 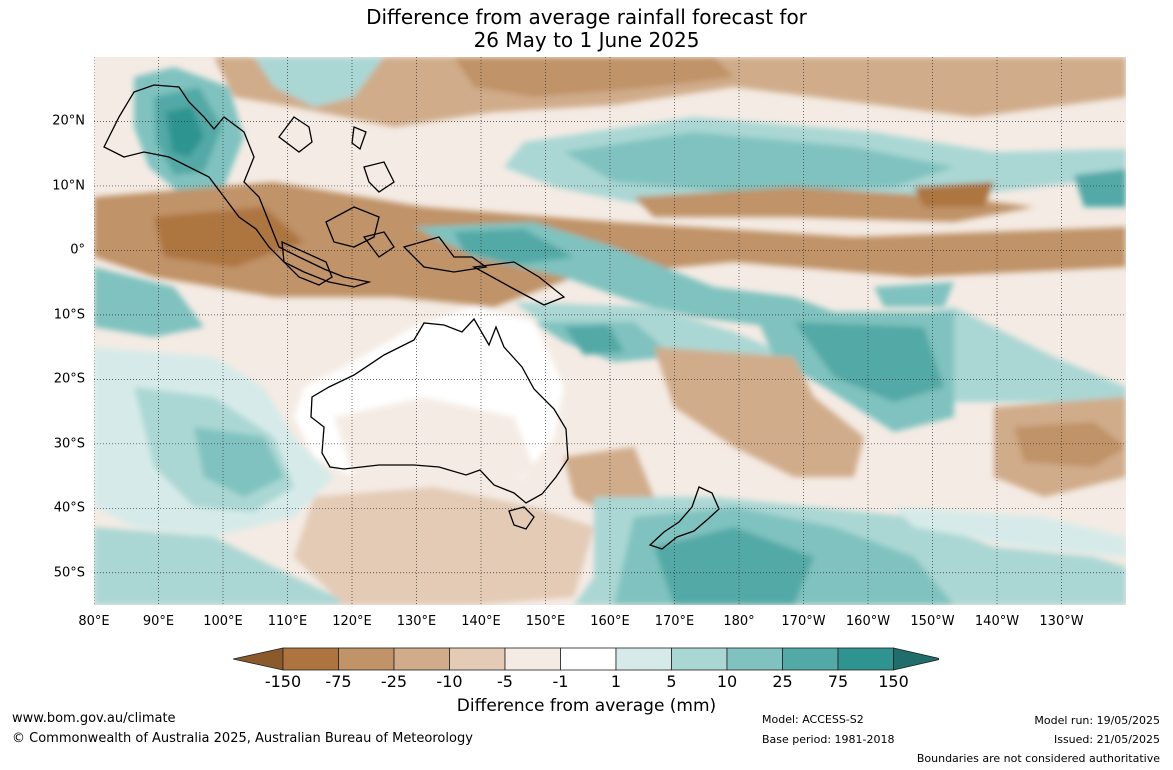 What do you see at coordinates (352, 621) in the screenshot?
I see `lon-label: 120°E` at bounding box center [352, 621].